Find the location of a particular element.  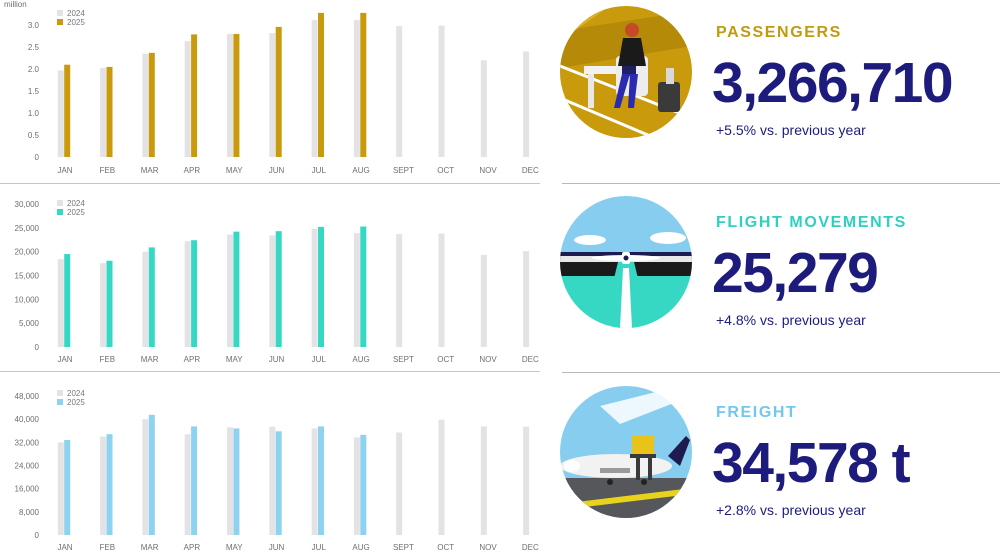

x-tick-label: JUN is located at coordinates (277, 359).